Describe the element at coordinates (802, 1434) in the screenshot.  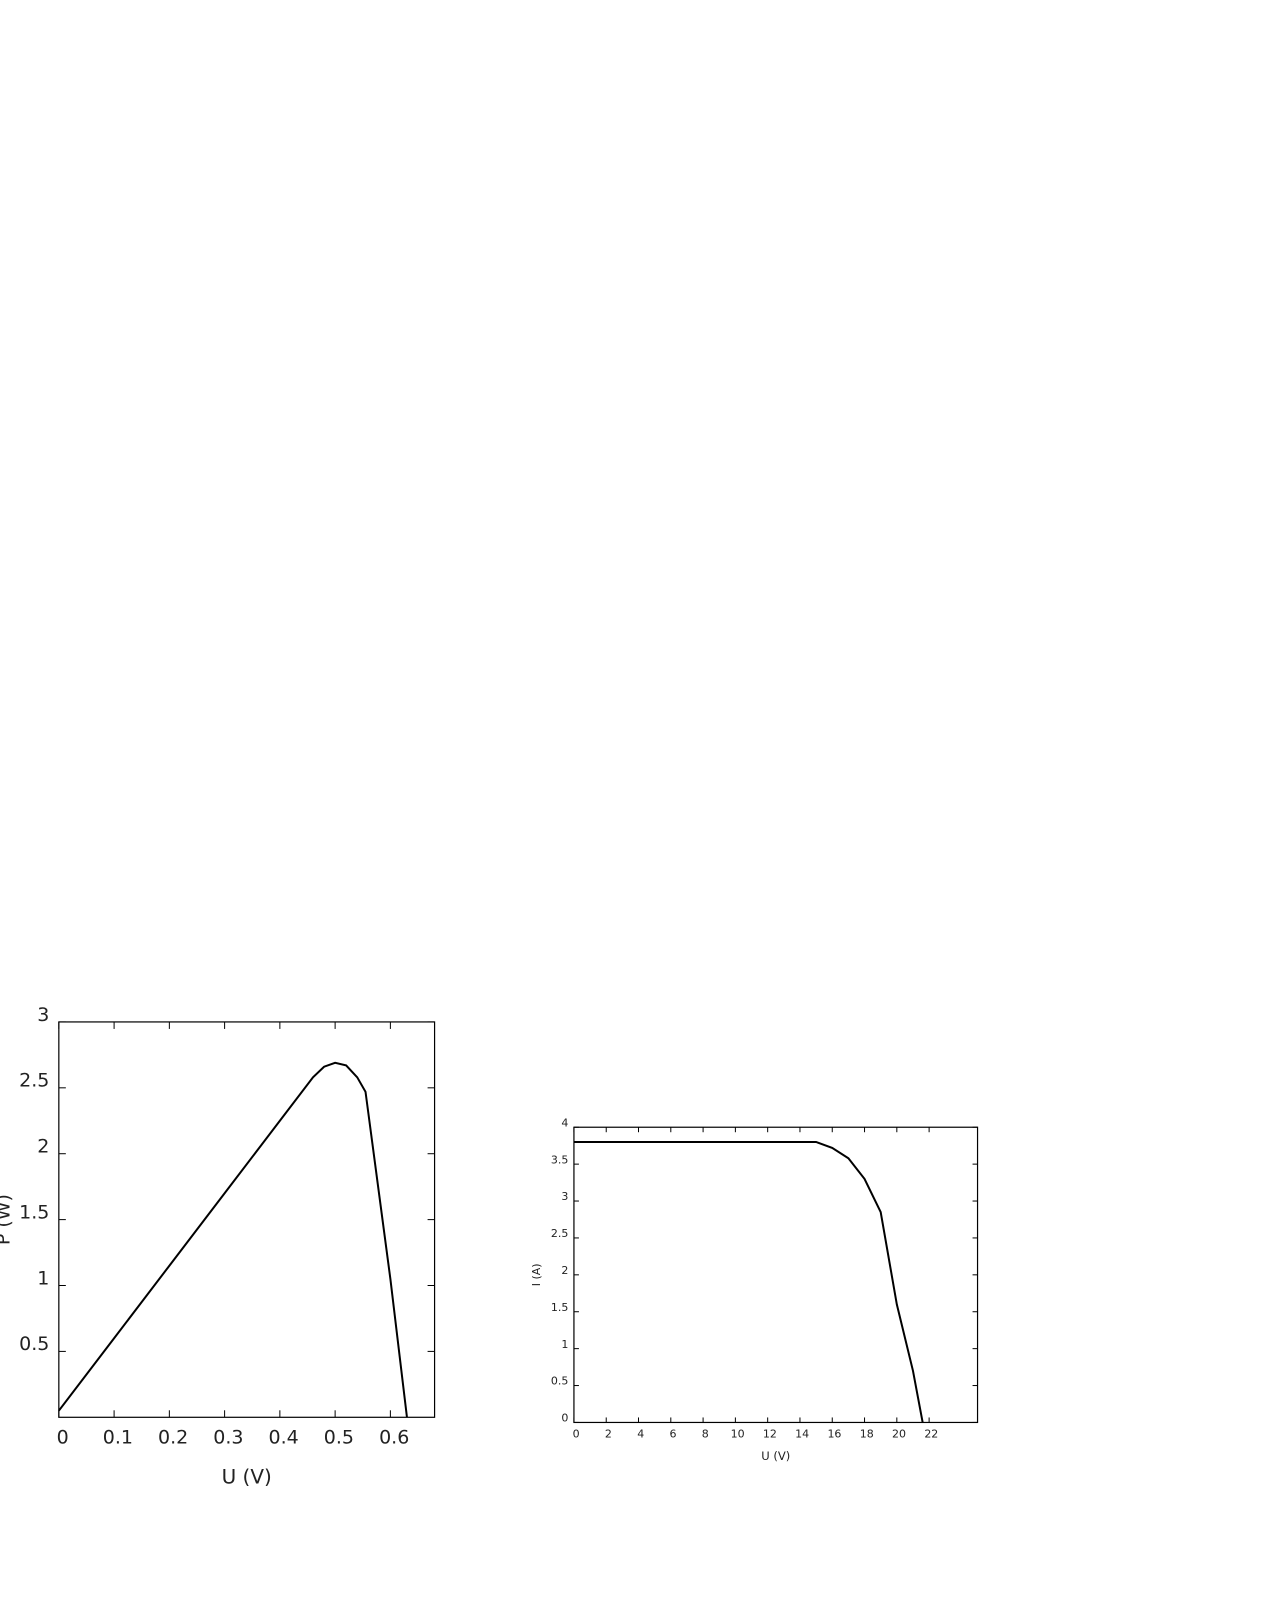
I see `x-tick-label: 14` at that location.